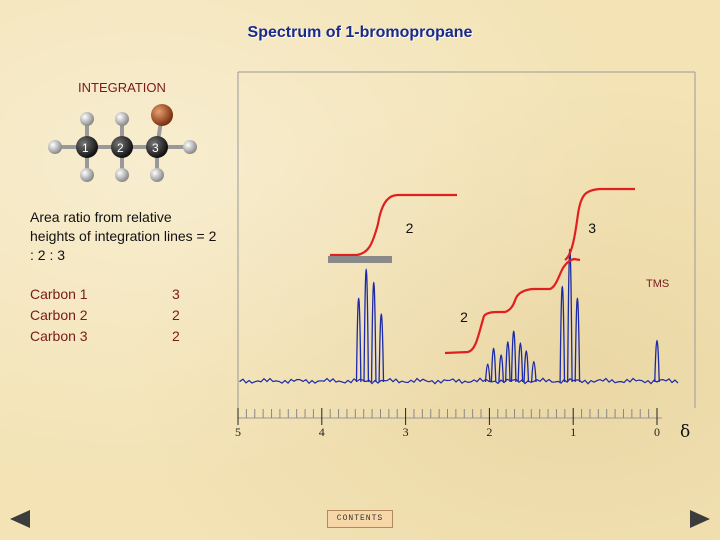 Image resolution: width=720 pixels, height=540 pixels. I want to click on next-arrow-icon, so click(700, 519).